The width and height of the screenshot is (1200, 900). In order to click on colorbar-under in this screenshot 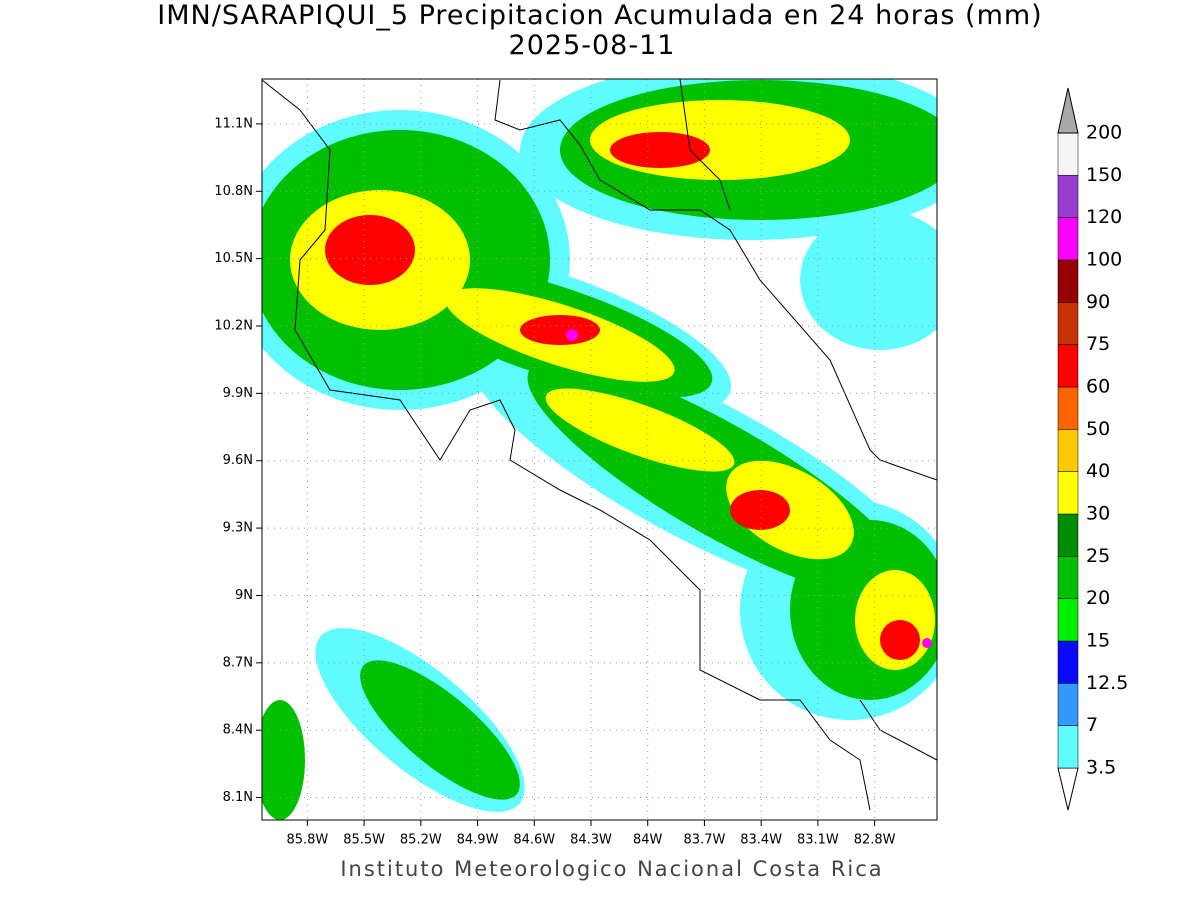, I will do `click(1068, 789)`.